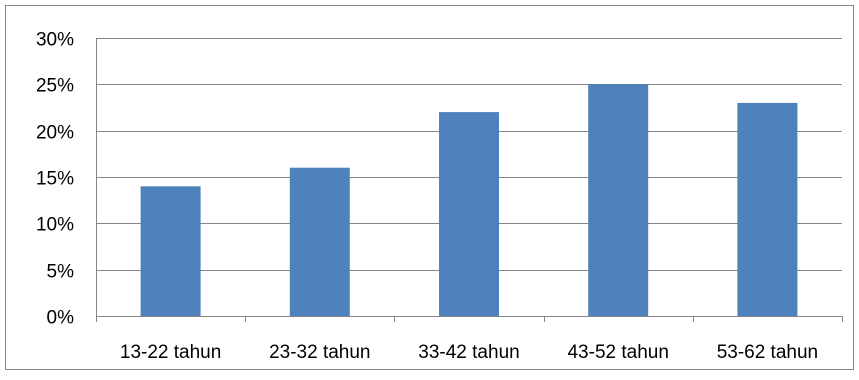 Image resolution: width=859 pixels, height=380 pixels. I want to click on bar-53-62-tahun, so click(767, 209).